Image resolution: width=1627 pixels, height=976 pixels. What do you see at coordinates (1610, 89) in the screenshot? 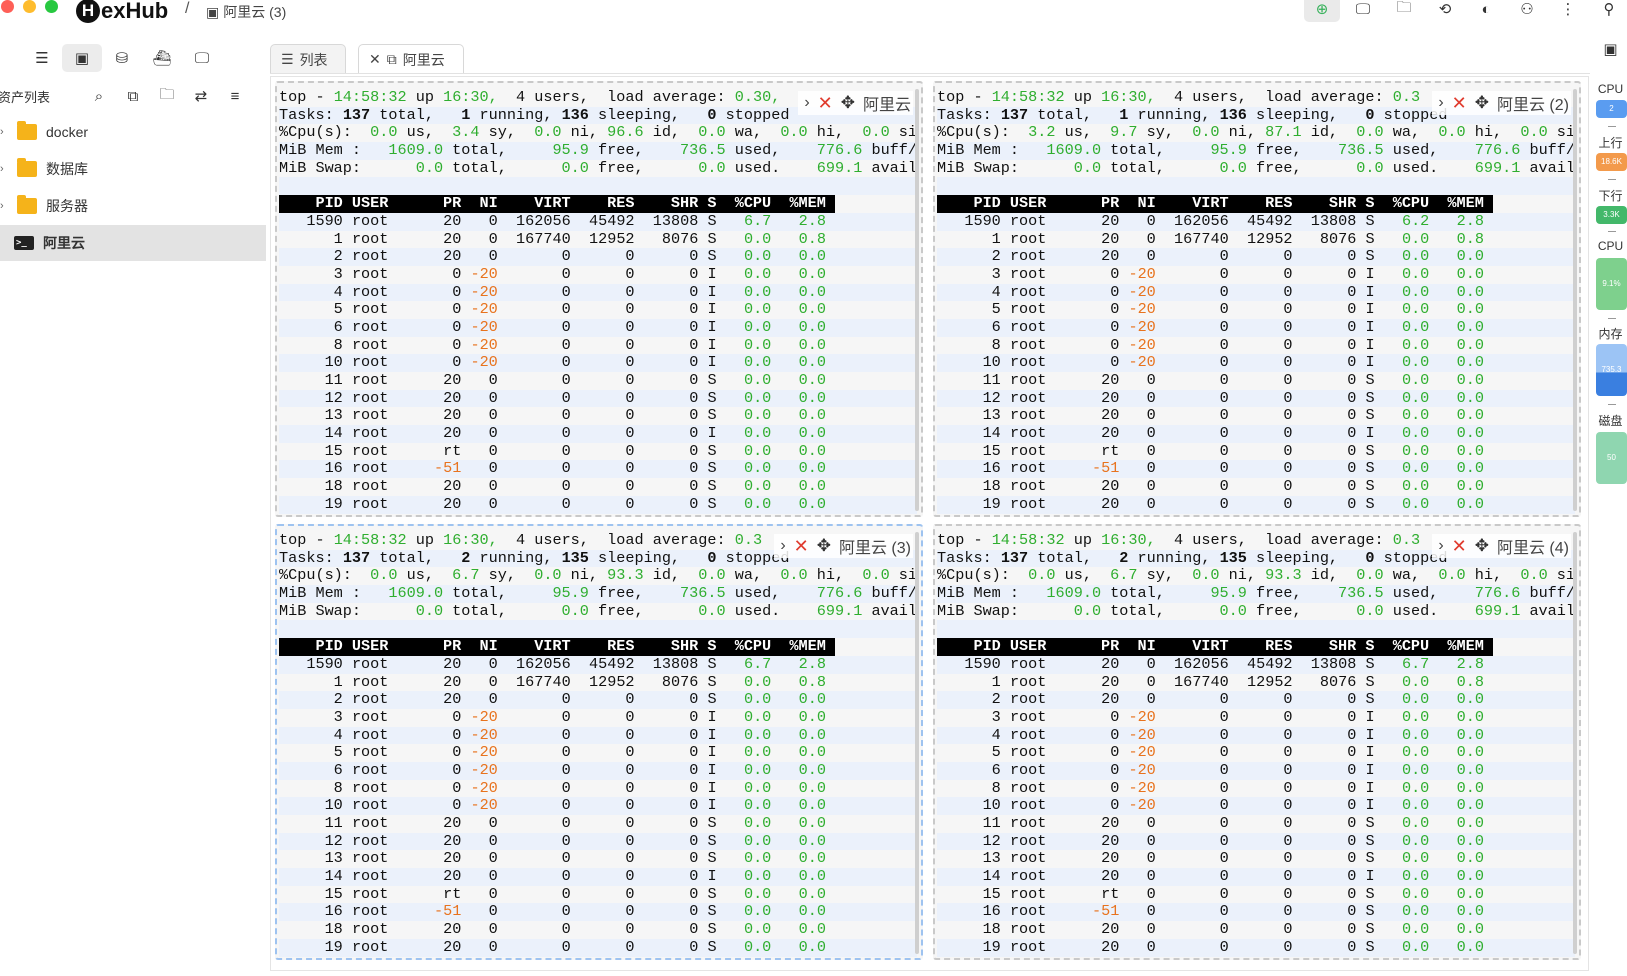
I see `cpu-label: CPU` at bounding box center [1610, 89].